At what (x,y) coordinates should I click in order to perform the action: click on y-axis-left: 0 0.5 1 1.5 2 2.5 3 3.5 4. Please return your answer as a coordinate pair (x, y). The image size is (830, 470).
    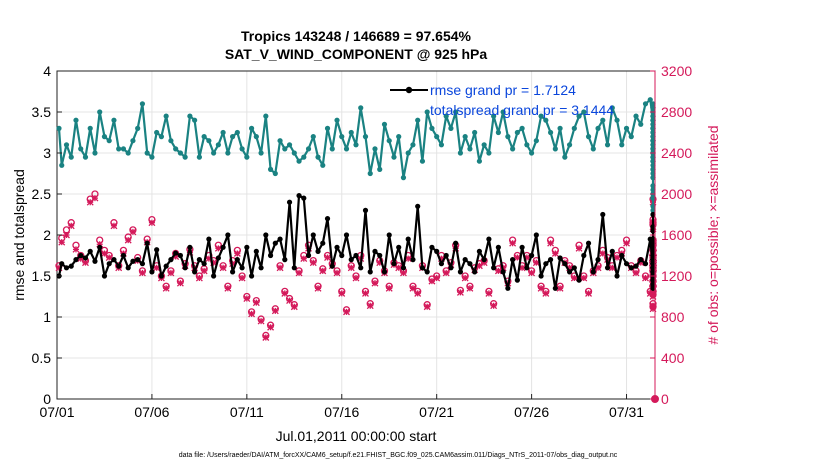
    Looking at the image, I should click on (47, 235).